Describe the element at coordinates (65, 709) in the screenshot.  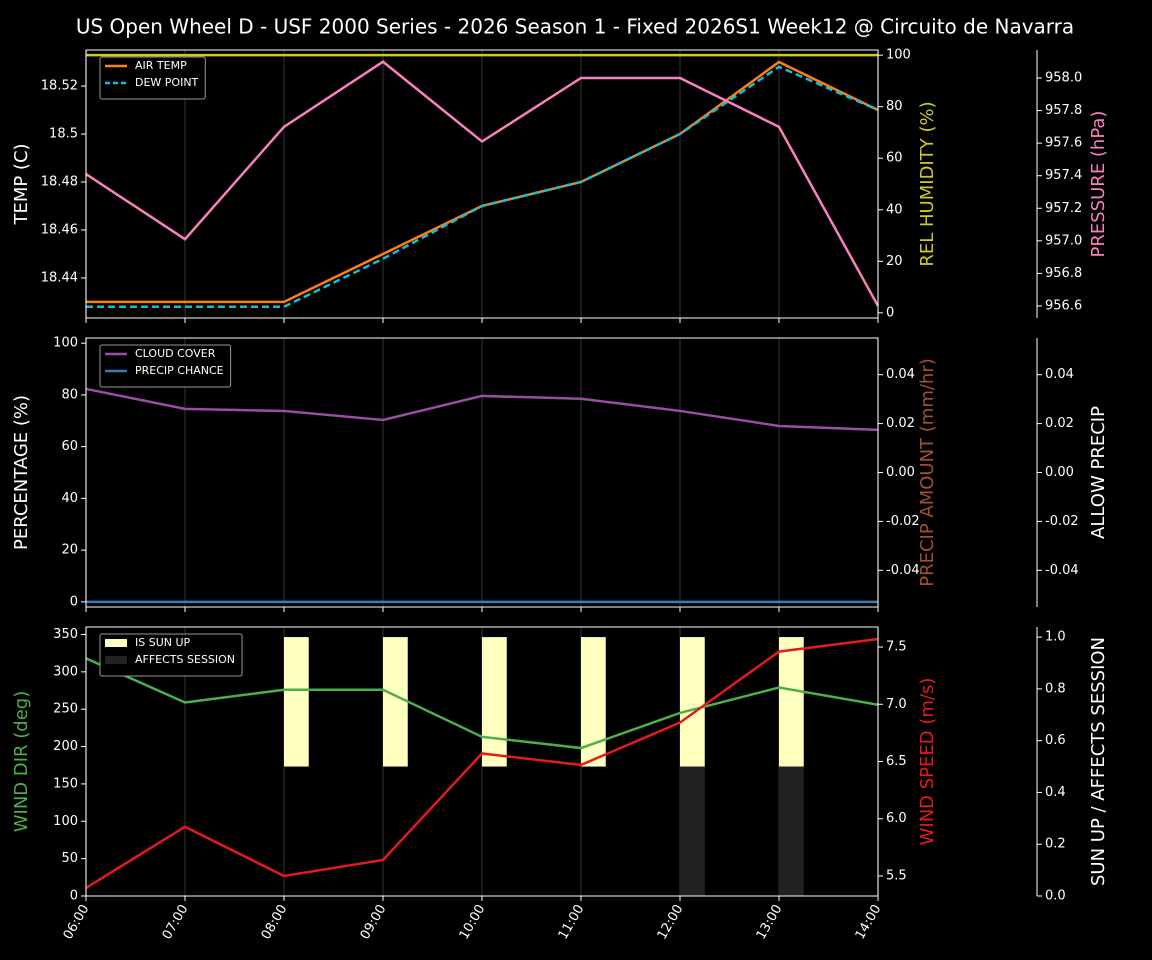
I see `y-tick-label: 250` at that location.